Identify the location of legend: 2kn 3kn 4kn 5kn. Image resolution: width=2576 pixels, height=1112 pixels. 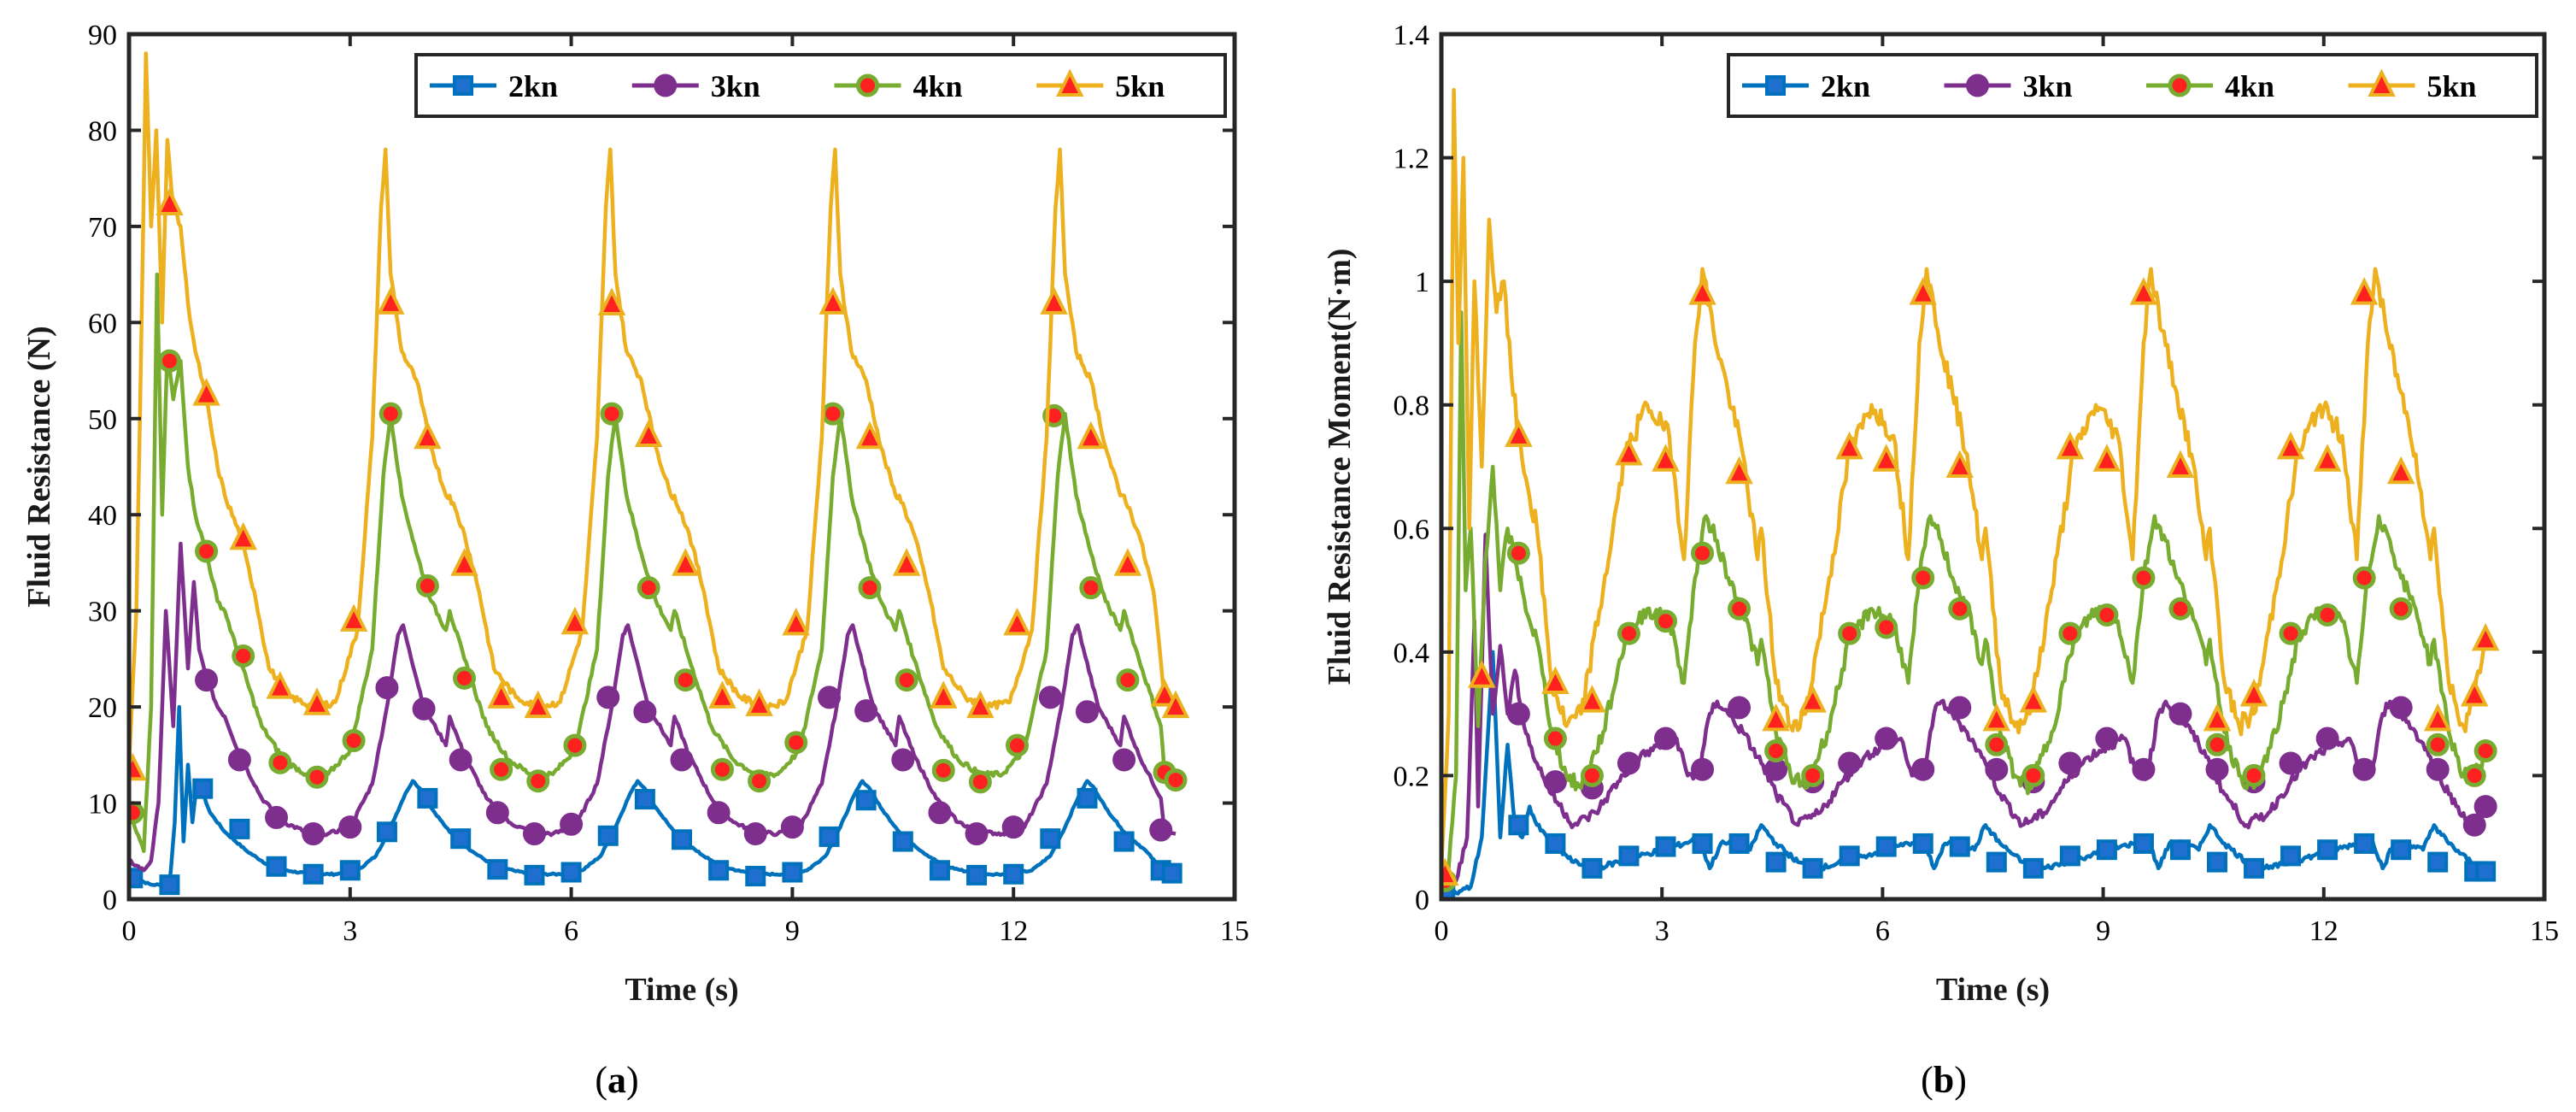
(820, 85).